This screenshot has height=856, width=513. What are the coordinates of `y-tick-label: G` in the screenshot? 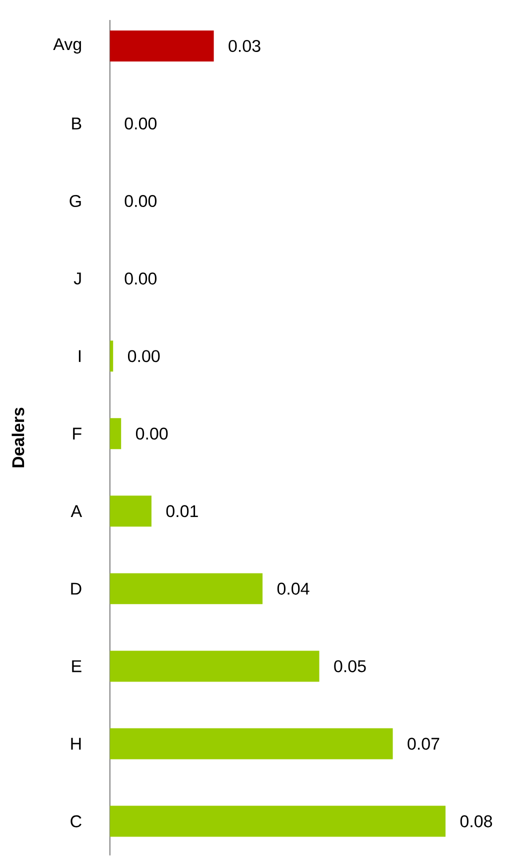 It's located at (75, 201).